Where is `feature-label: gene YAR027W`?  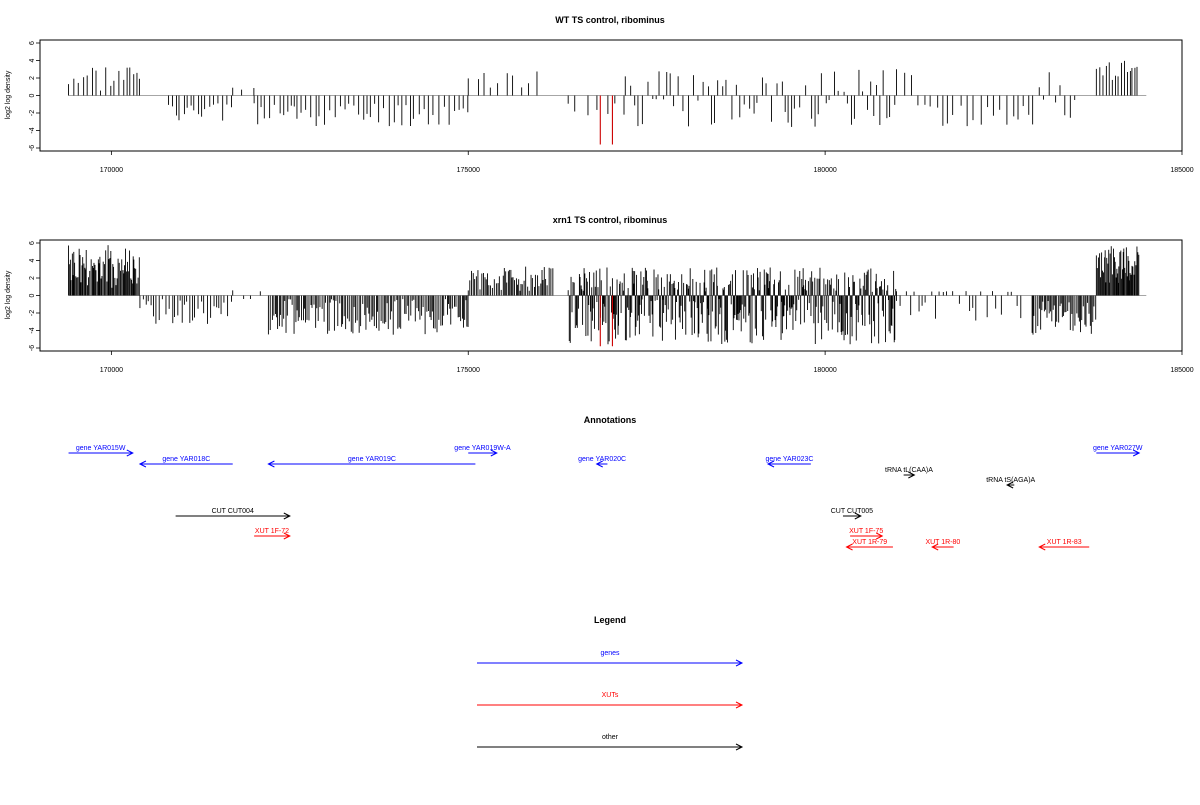
feature-label: gene YAR027W is located at coordinates (1118, 448).